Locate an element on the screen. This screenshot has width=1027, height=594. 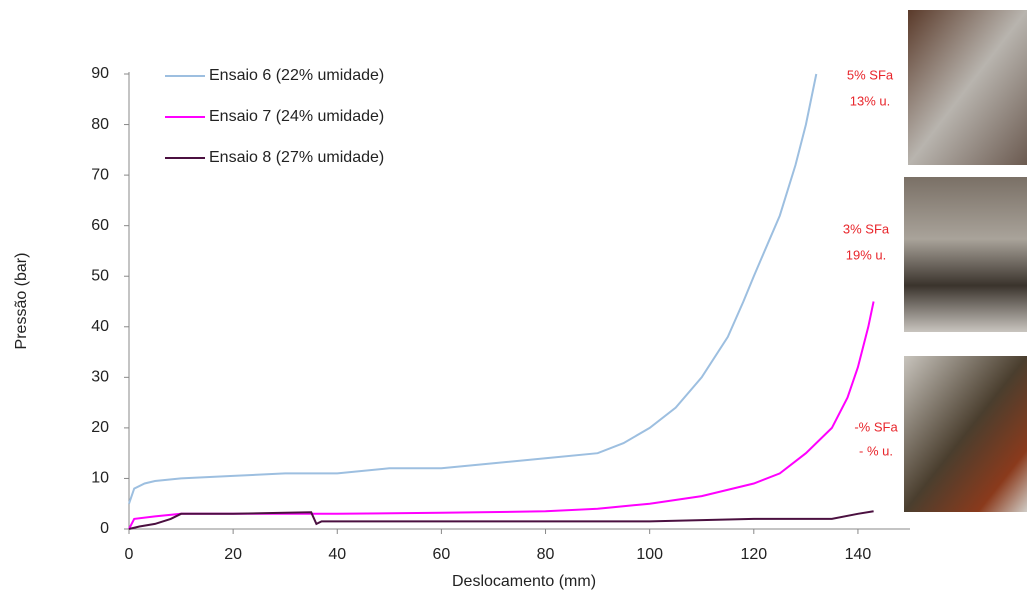
legend-label: Ensaio 8 (27% umidade) is located at coordinates (296, 157).